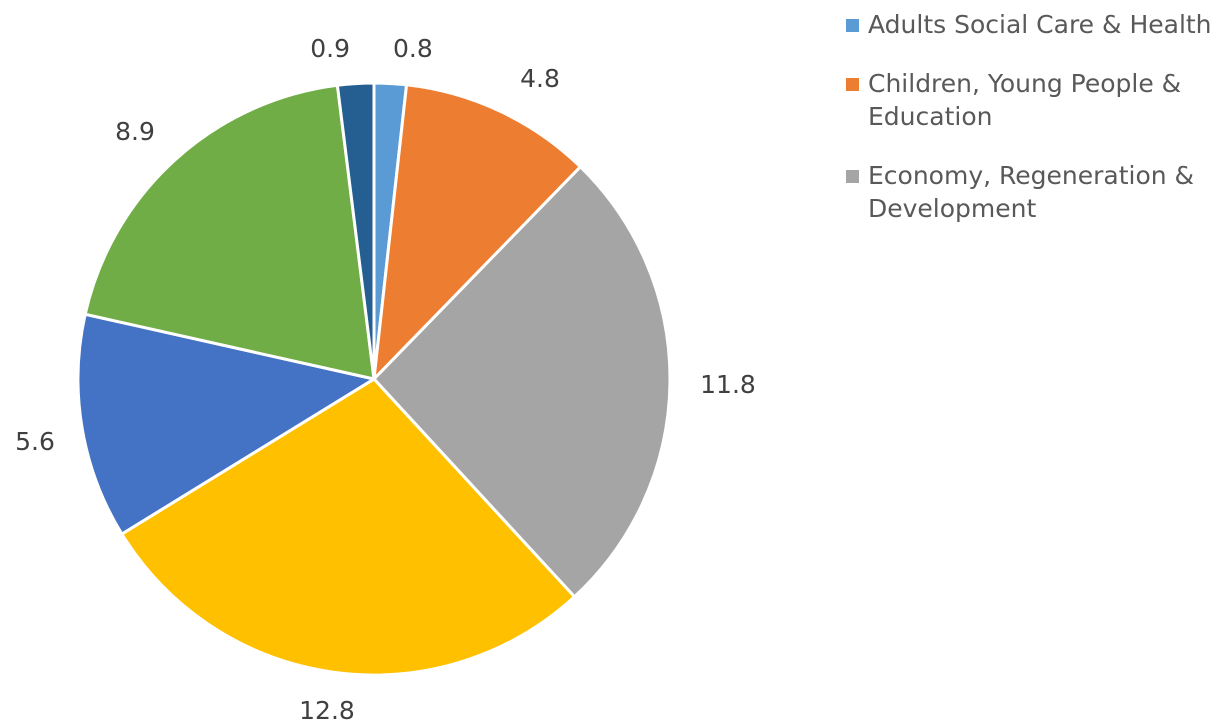 The width and height of the screenshot is (1222, 725). I want to click on legend-label: Children, Young People & Education, so click(1025, 100).